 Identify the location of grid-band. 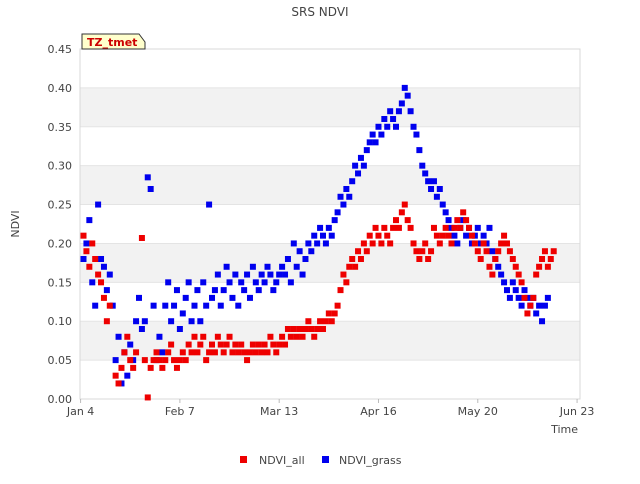
(330, 146).